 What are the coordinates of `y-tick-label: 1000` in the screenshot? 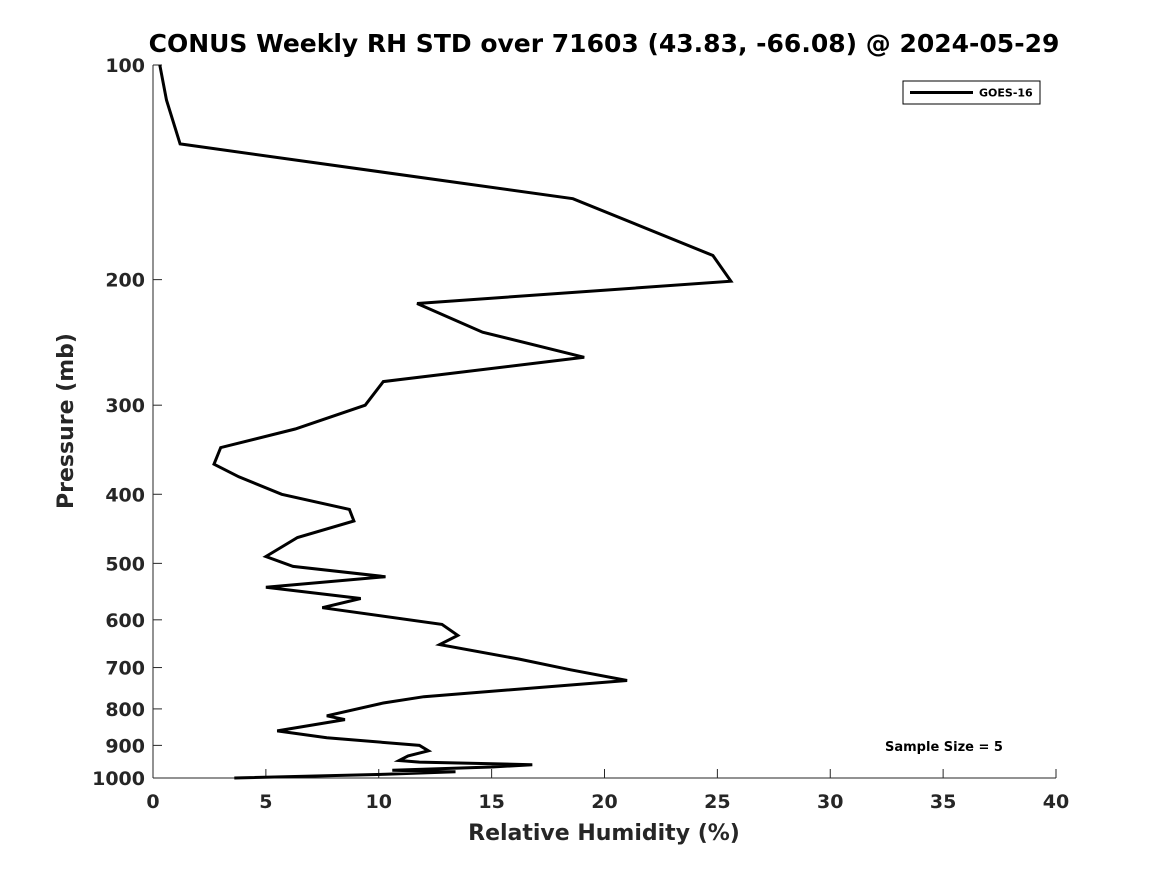 It's located at (118, 779).